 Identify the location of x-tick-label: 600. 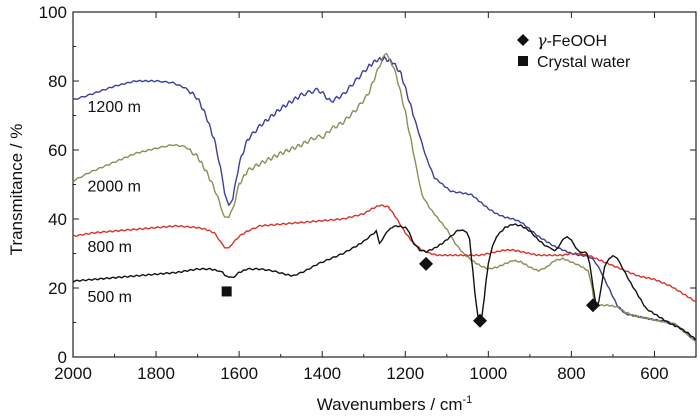
(654, 373).